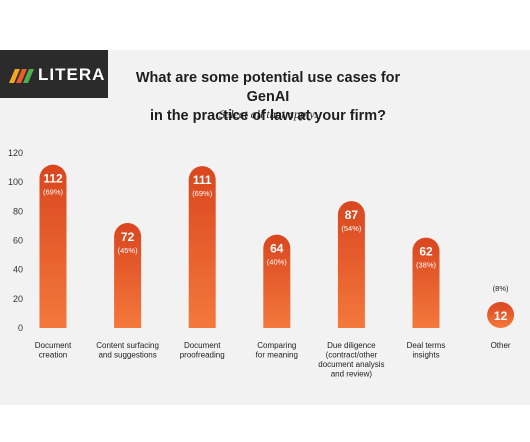 This screenshot has width=530, height=442. I want to click on x-category-label: document analysis, so click(351, 364).